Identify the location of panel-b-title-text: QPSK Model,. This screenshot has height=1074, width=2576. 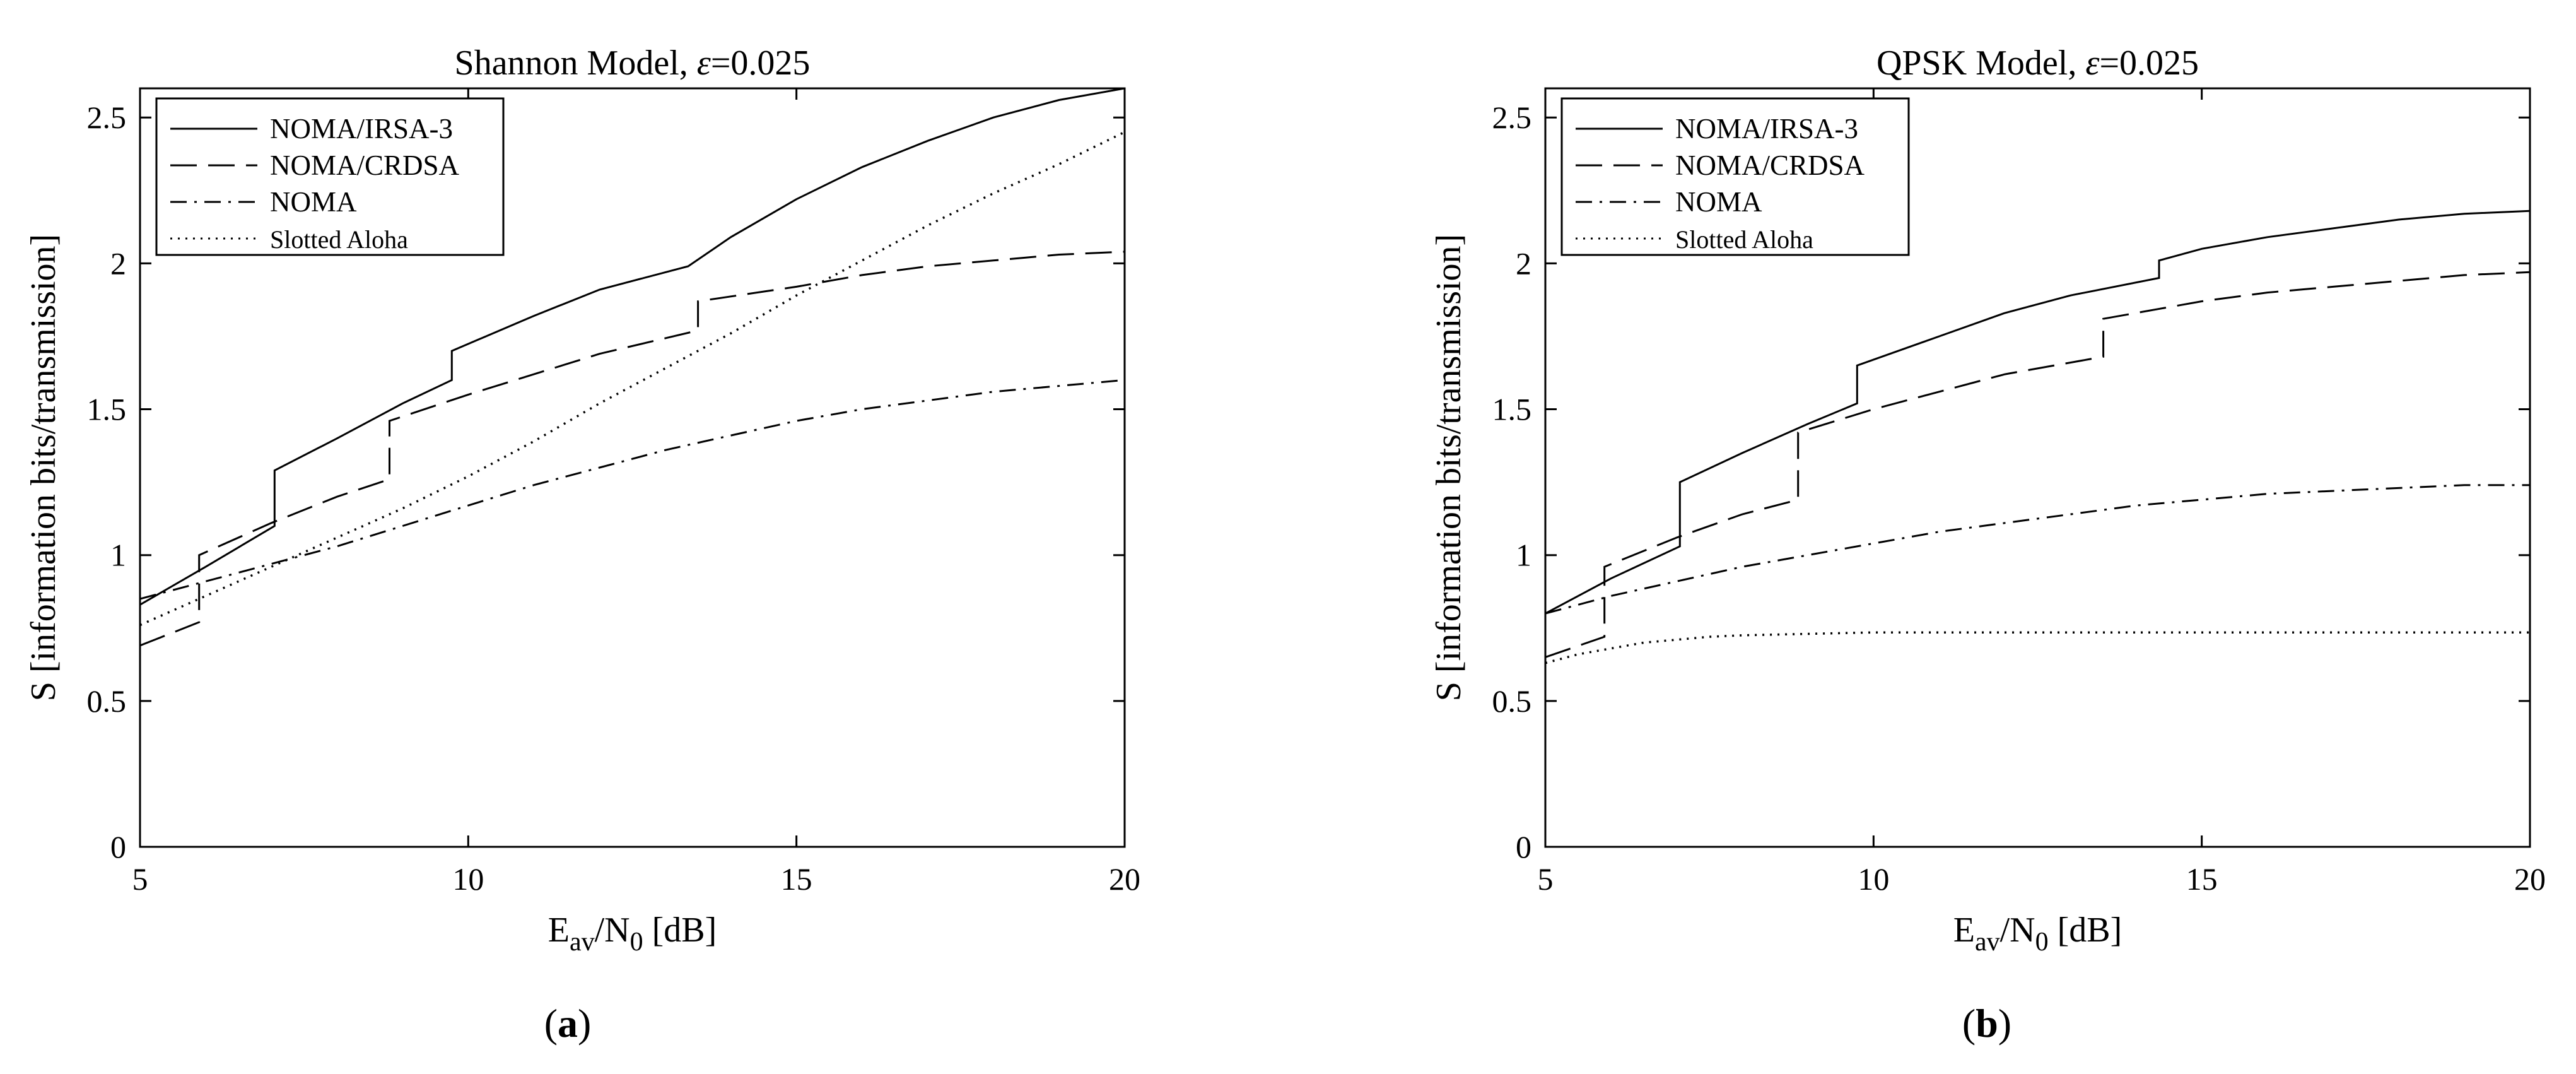
(1980, 63).